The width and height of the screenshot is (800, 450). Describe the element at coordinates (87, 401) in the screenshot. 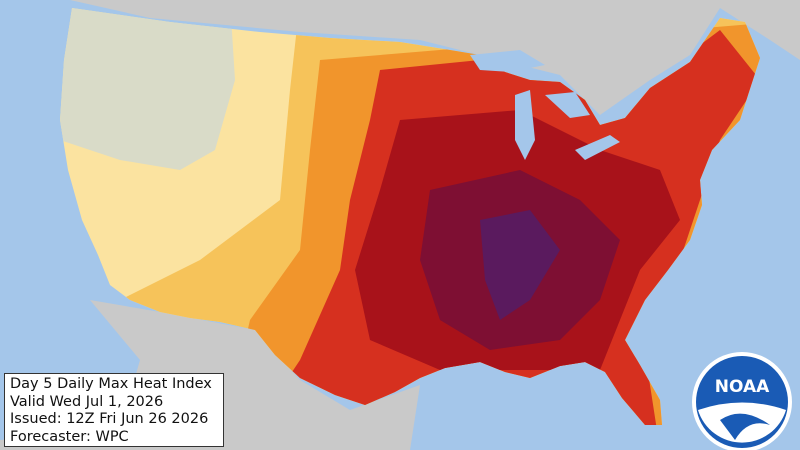

I see `valid-date: Valid Wed Jul 1, 2026` at that location.